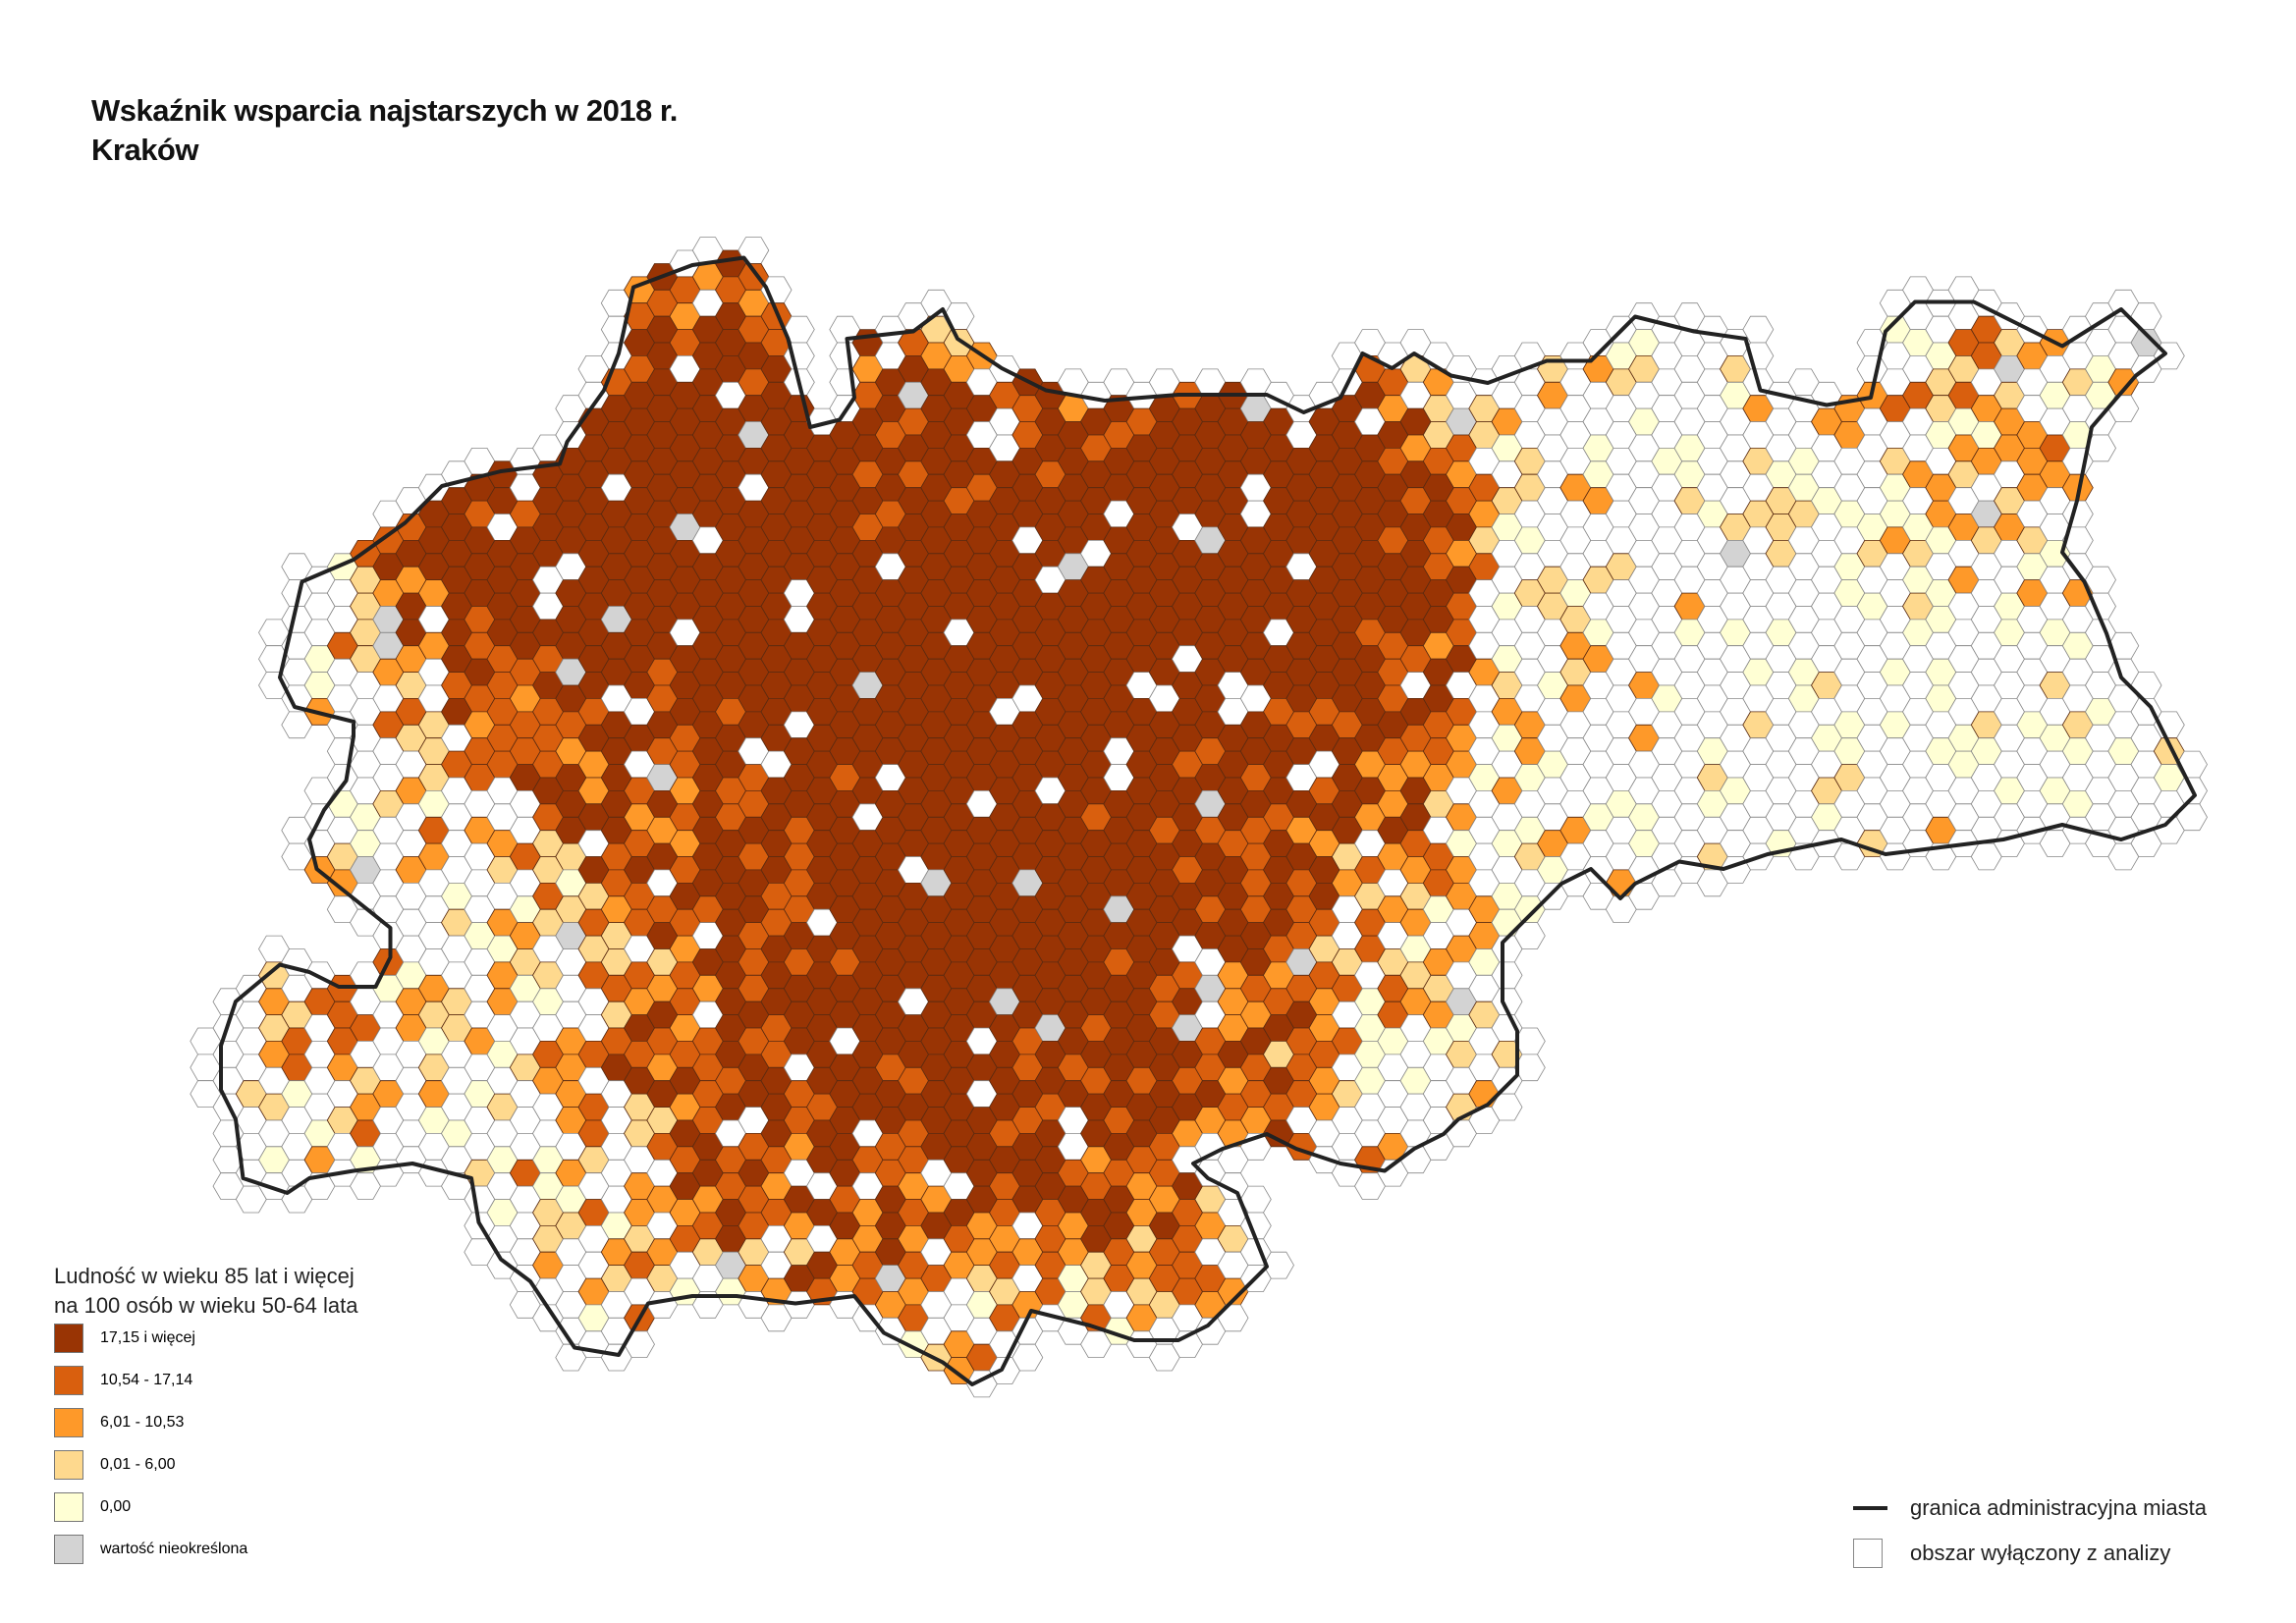 Image resolution: width=2296 pixels, height=1623 pixels. Describe the element at coordinates (1870, 1508) in the screenshot. I see `boundary-line-swatch` at that location.